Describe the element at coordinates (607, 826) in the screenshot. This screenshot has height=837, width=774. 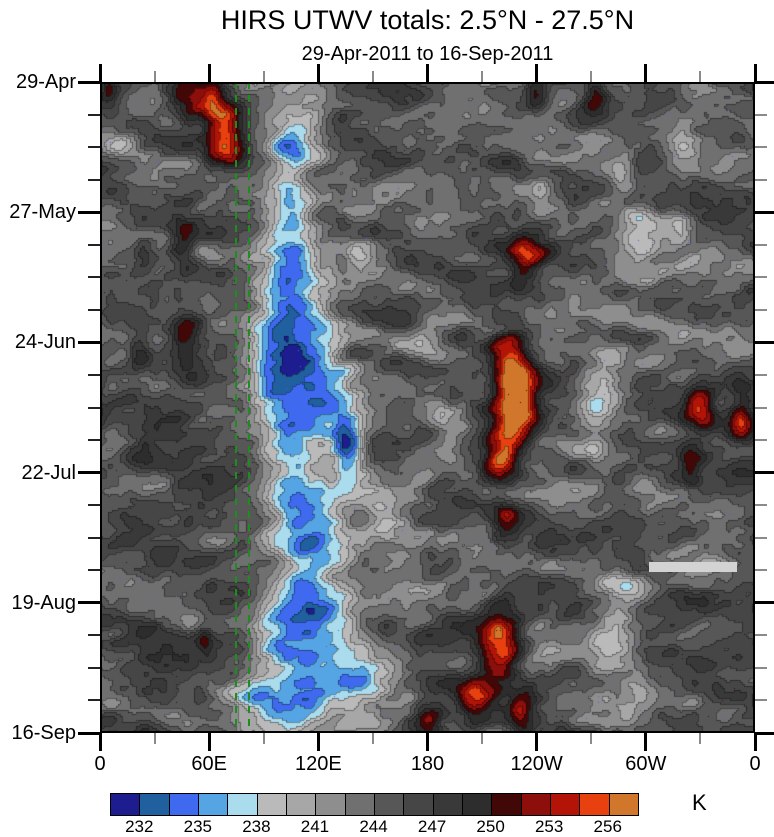
I see `colorbar-tick-label: 256` at that location.